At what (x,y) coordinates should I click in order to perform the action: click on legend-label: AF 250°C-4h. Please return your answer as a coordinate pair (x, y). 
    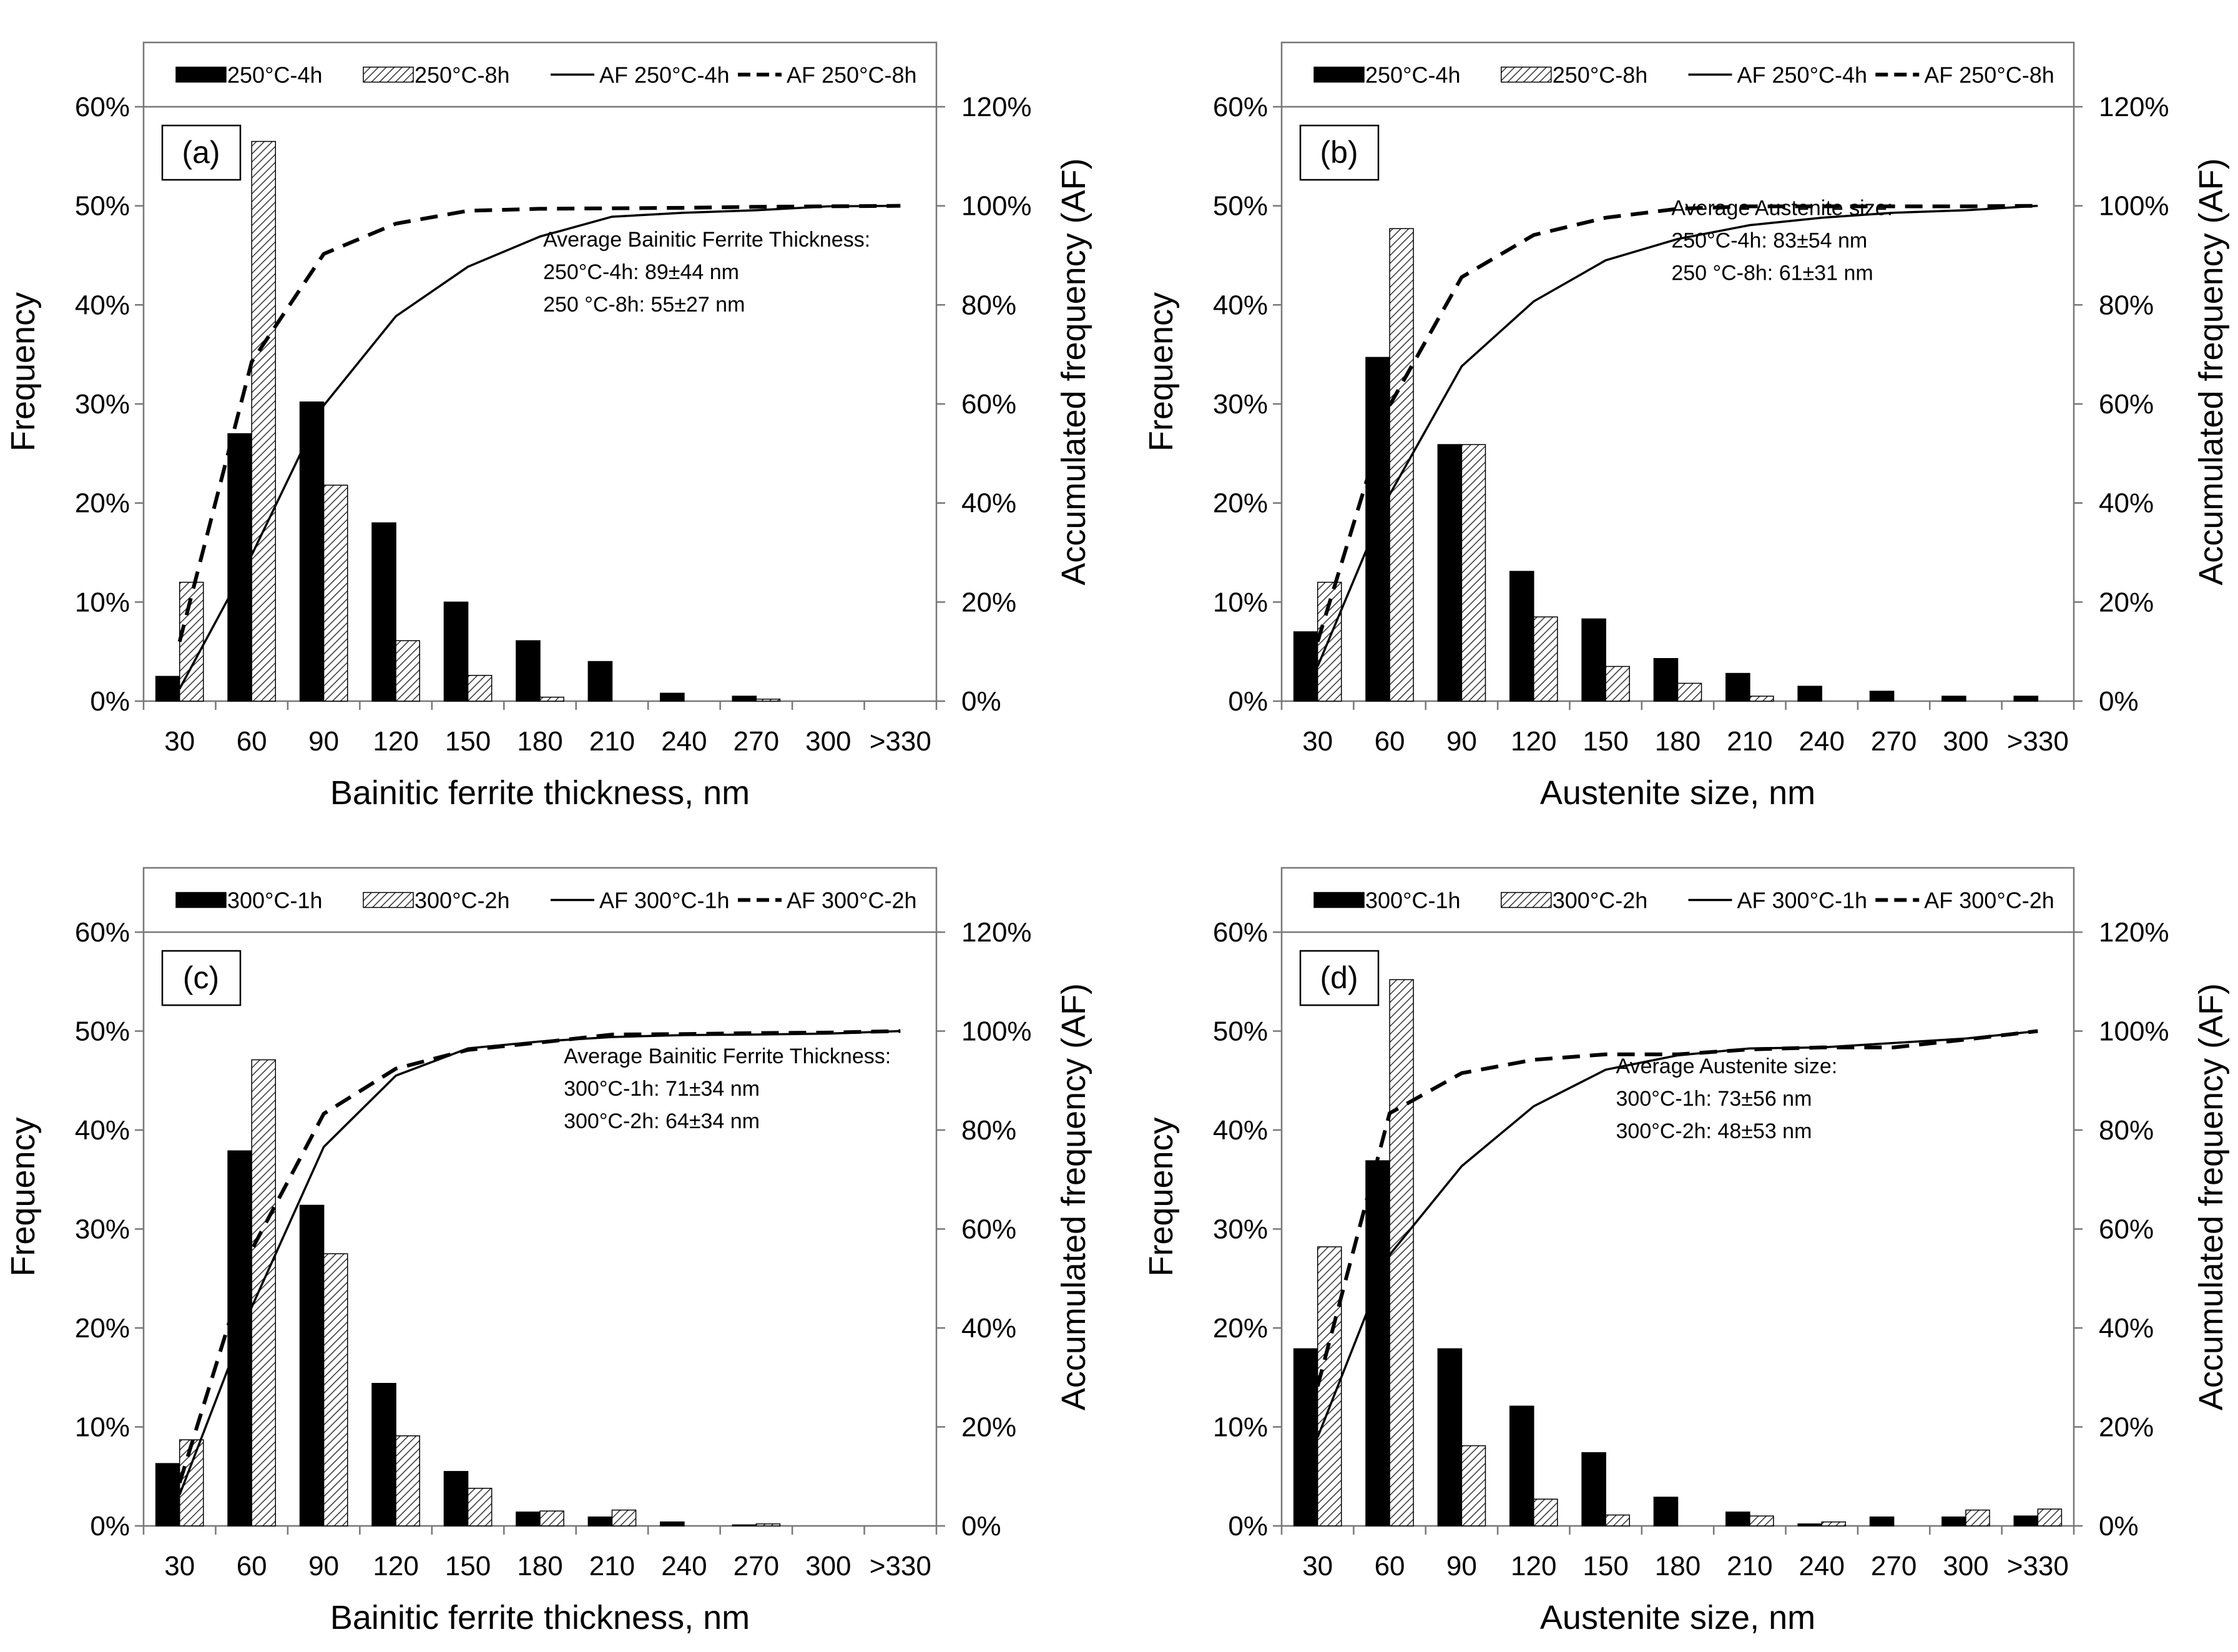
    Looking at the image, I should click on (665, 75).